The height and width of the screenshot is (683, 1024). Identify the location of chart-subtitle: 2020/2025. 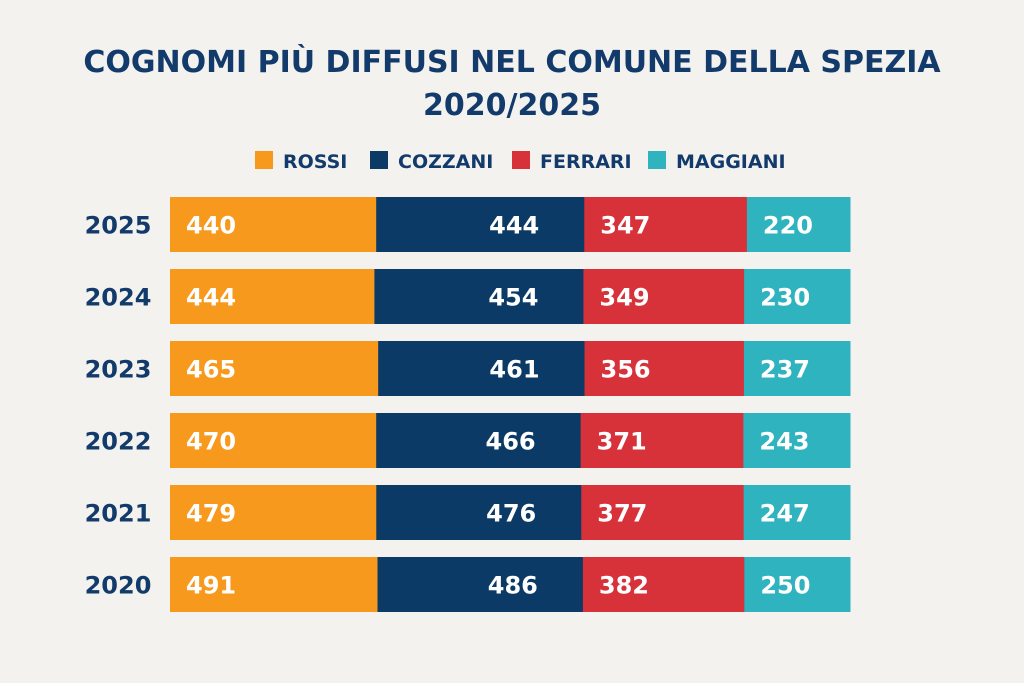
(512, 105).